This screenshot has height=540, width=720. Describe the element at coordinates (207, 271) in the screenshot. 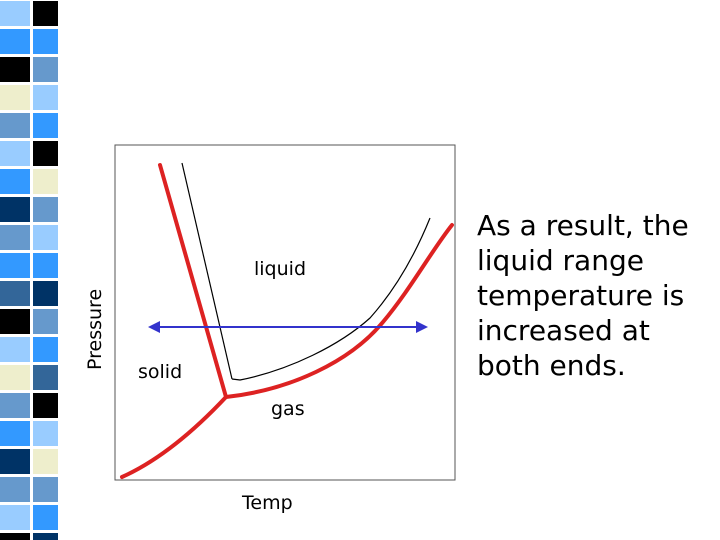

I see `original-solid-liquid-line` at that location.